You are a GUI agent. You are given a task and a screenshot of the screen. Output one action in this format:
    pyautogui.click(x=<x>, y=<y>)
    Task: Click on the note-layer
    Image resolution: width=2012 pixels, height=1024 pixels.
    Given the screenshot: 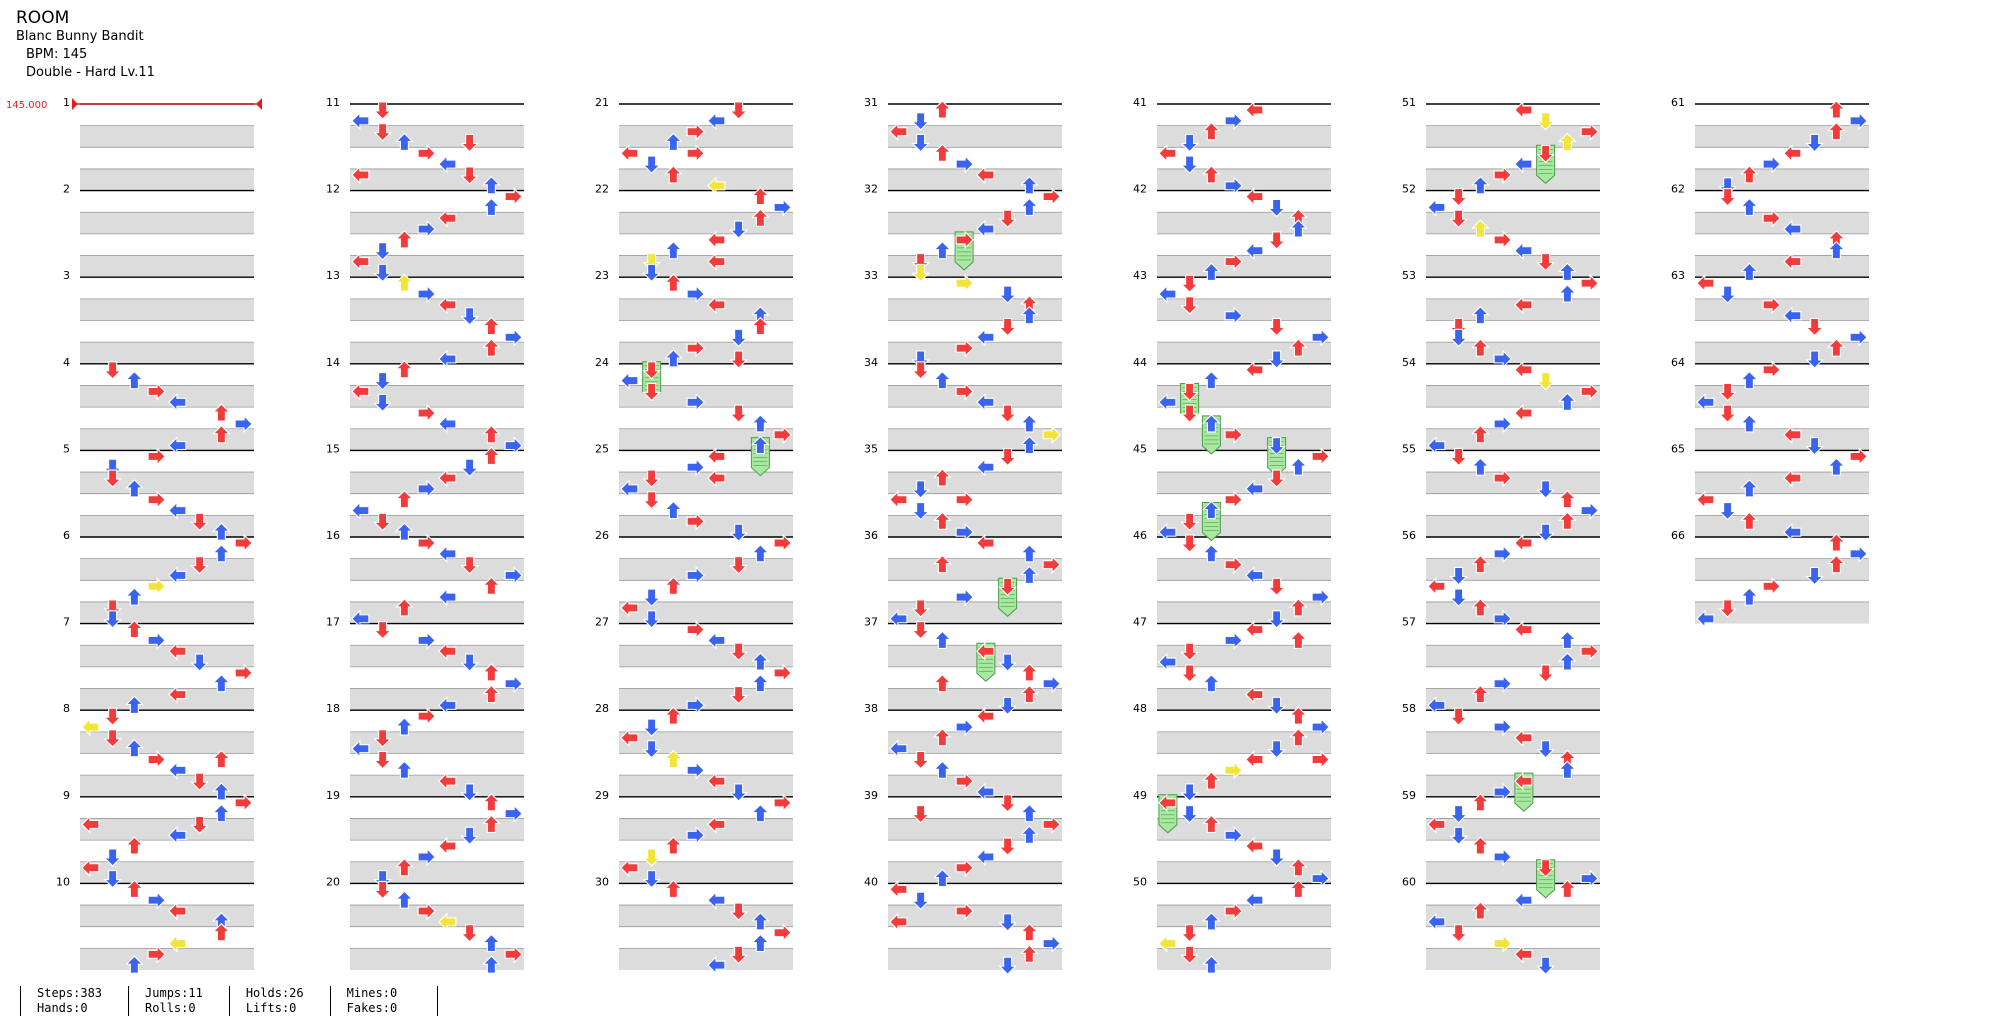 What is the action you would take?
    pyautogui.click(x=1782, y=364)
    